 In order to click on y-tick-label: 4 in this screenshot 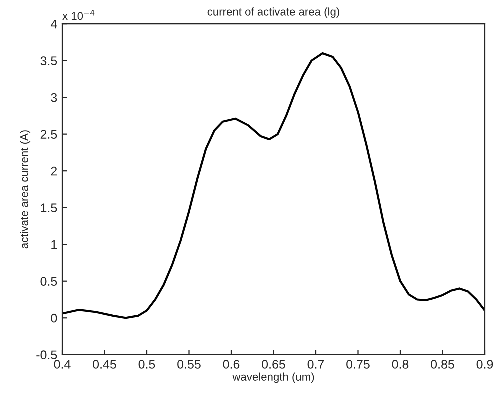, I will do `click(54, 24)`.